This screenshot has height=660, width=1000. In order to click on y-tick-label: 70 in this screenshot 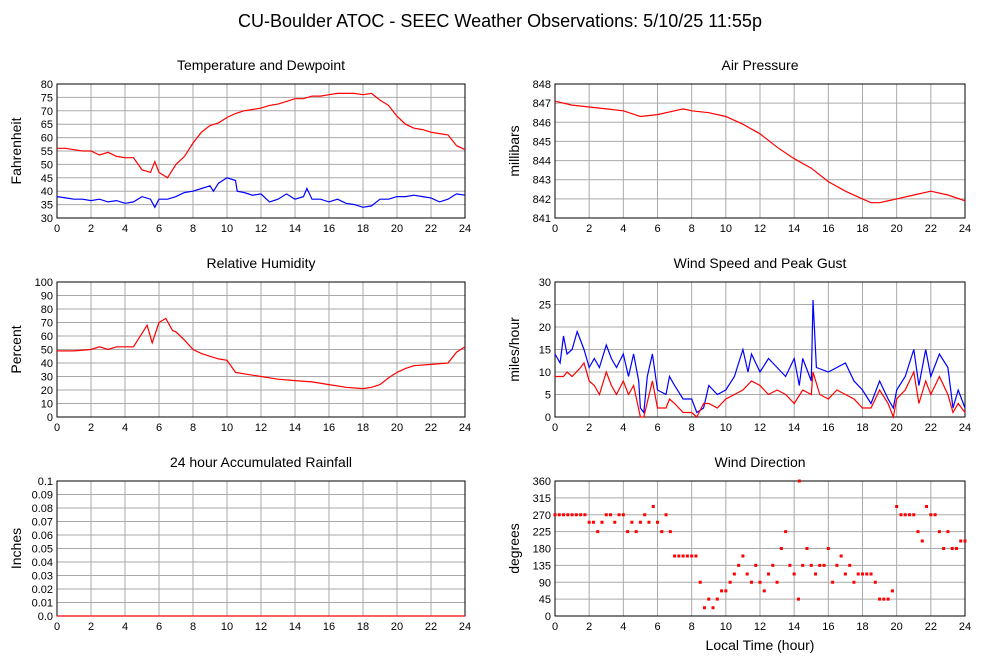, I will do `click(47, 112)`.